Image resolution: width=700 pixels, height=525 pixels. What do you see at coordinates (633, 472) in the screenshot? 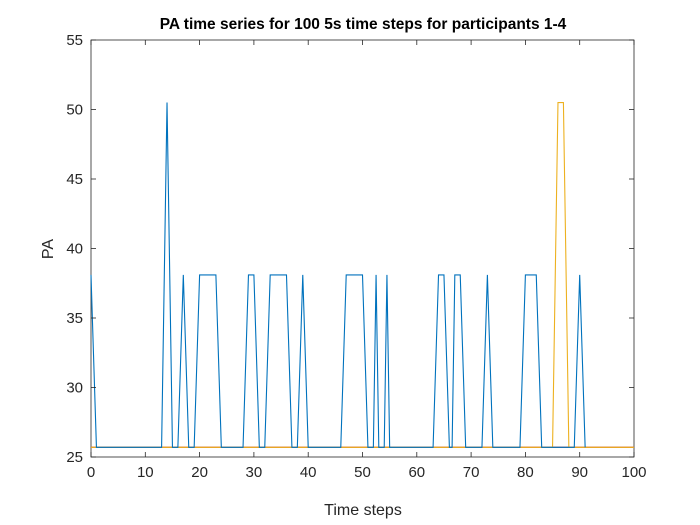
I see `x-tick-label: 100` at bounding box center [633, 472].